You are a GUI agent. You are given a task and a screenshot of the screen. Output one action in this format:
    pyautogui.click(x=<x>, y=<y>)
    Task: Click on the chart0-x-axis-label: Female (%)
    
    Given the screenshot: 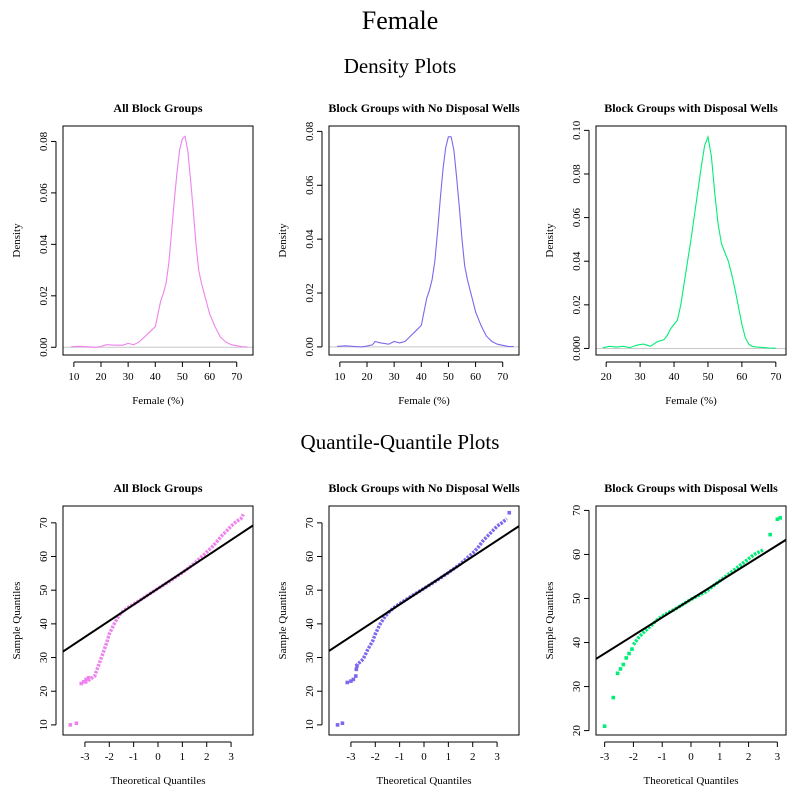 What is the action you would take?
    pyautogui.click(x=158, y=401)
    